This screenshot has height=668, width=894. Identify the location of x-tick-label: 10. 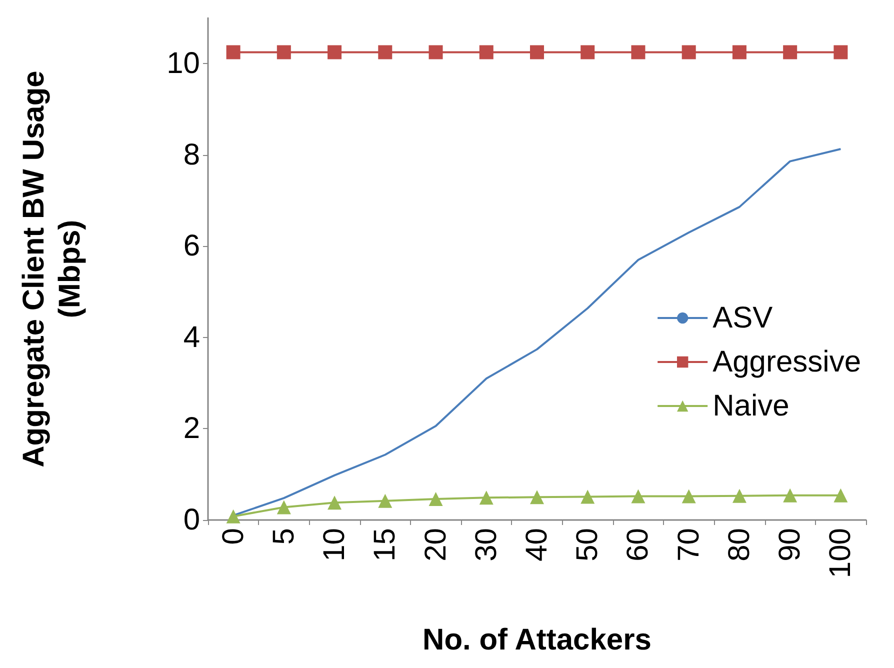
(335, 545).